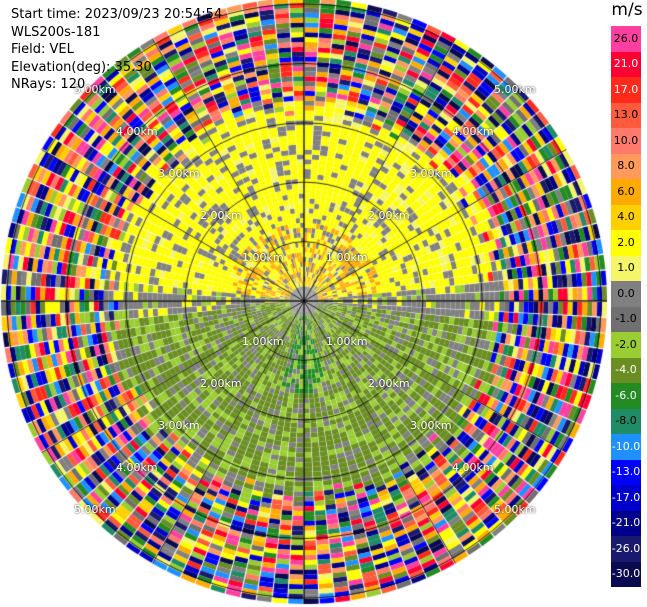 This screenshot has width=647, height=607. I want to click on colorbar-tick-label: -26.0, so click(626, 548).